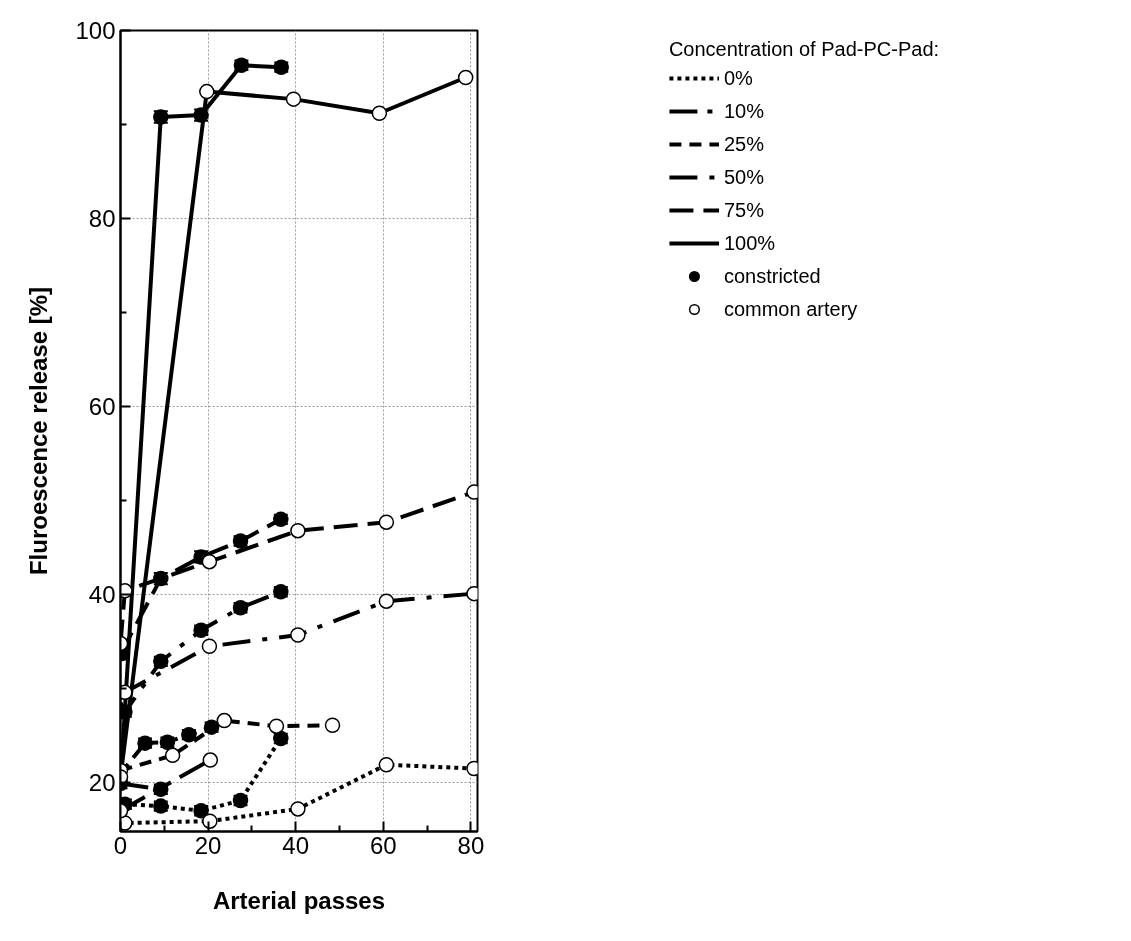  Describe the element at coordinates (120, 845) in the screenshot. I see `x-tick-label: 0` at that location.